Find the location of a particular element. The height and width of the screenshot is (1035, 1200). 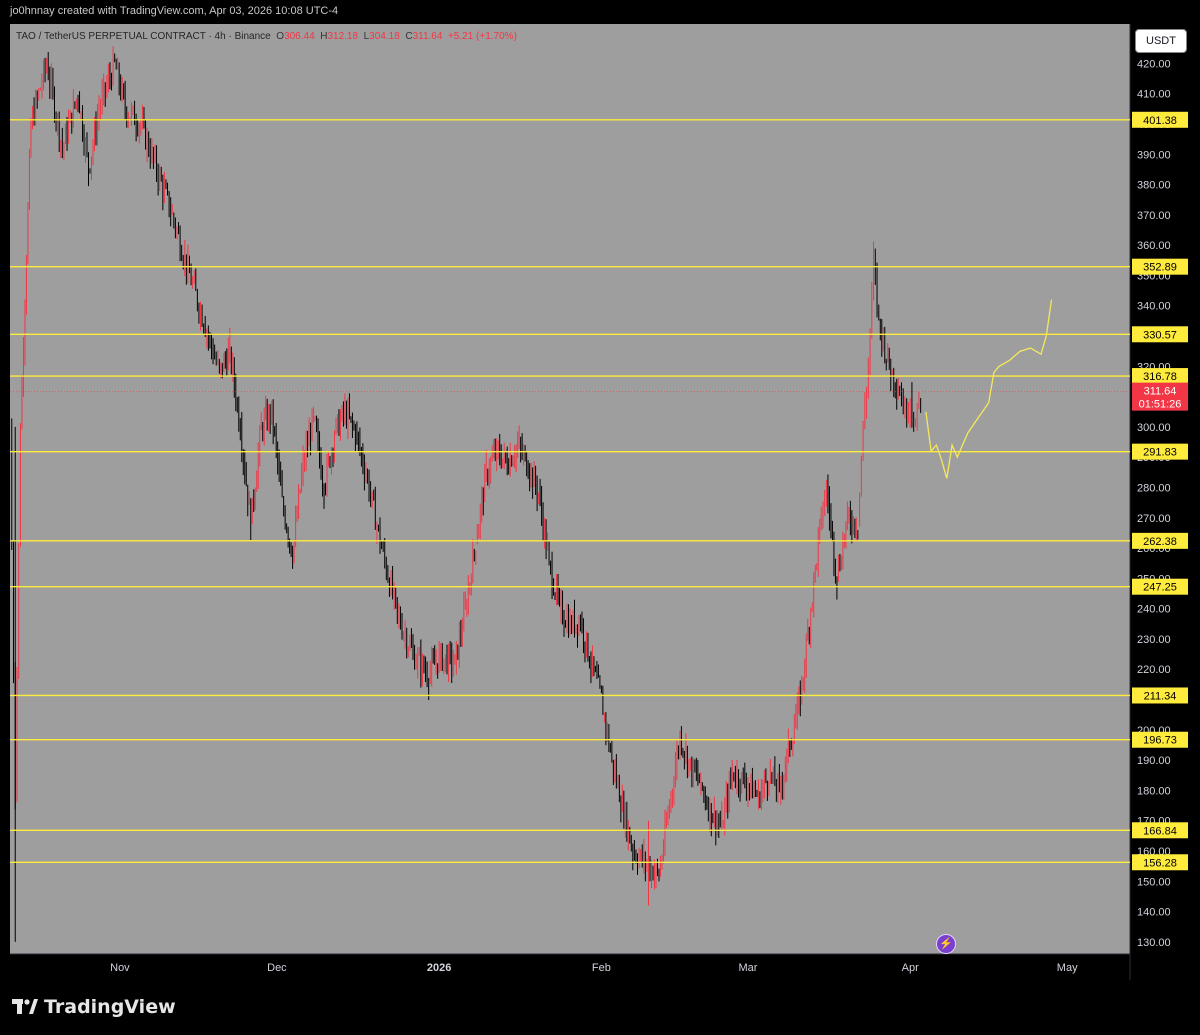

y-tick-label: 190.00 is located at coordinates (1154, 761).